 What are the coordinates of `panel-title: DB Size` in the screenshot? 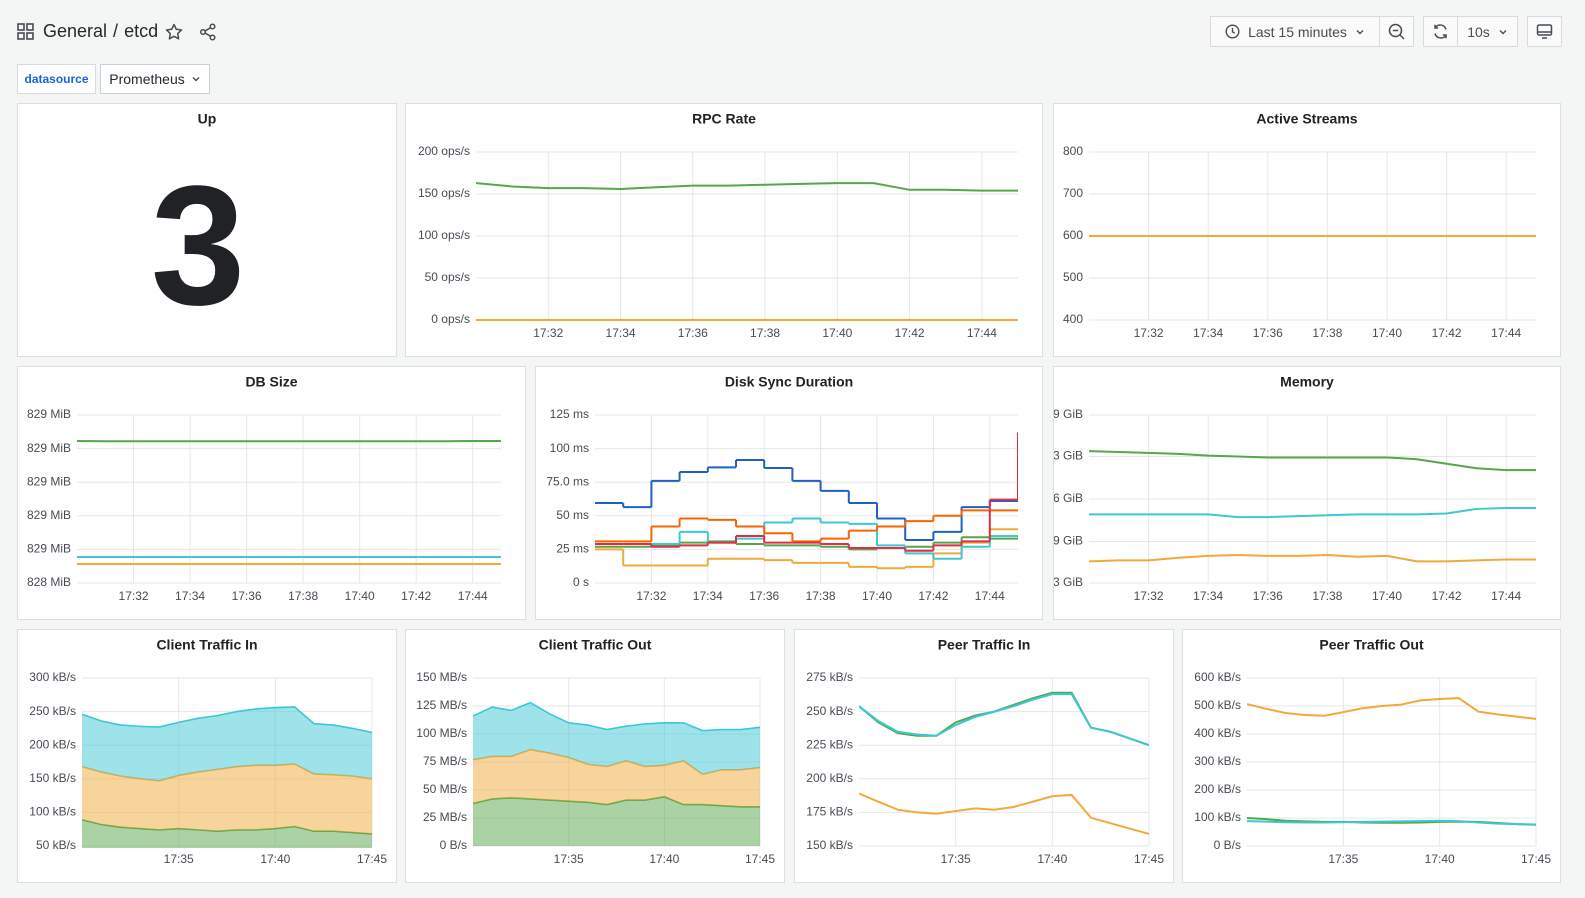 It's located at (271, 382).